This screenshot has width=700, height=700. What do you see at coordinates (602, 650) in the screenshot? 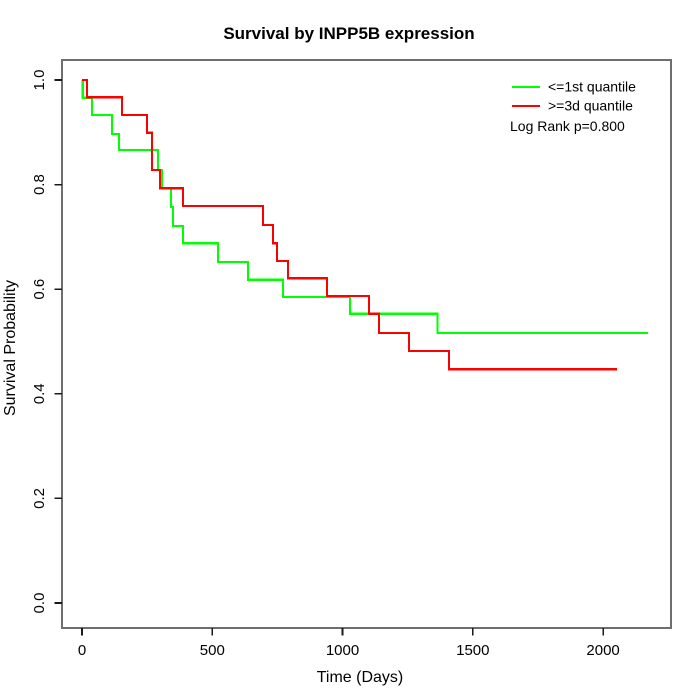
I see `x-tick-label: 2000` at bounding box center [602, 650].